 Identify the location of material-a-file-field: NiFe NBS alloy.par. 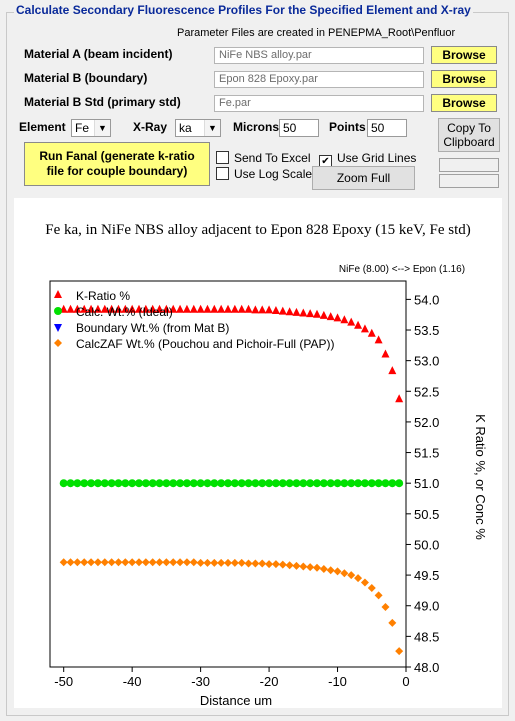
(319, 55).